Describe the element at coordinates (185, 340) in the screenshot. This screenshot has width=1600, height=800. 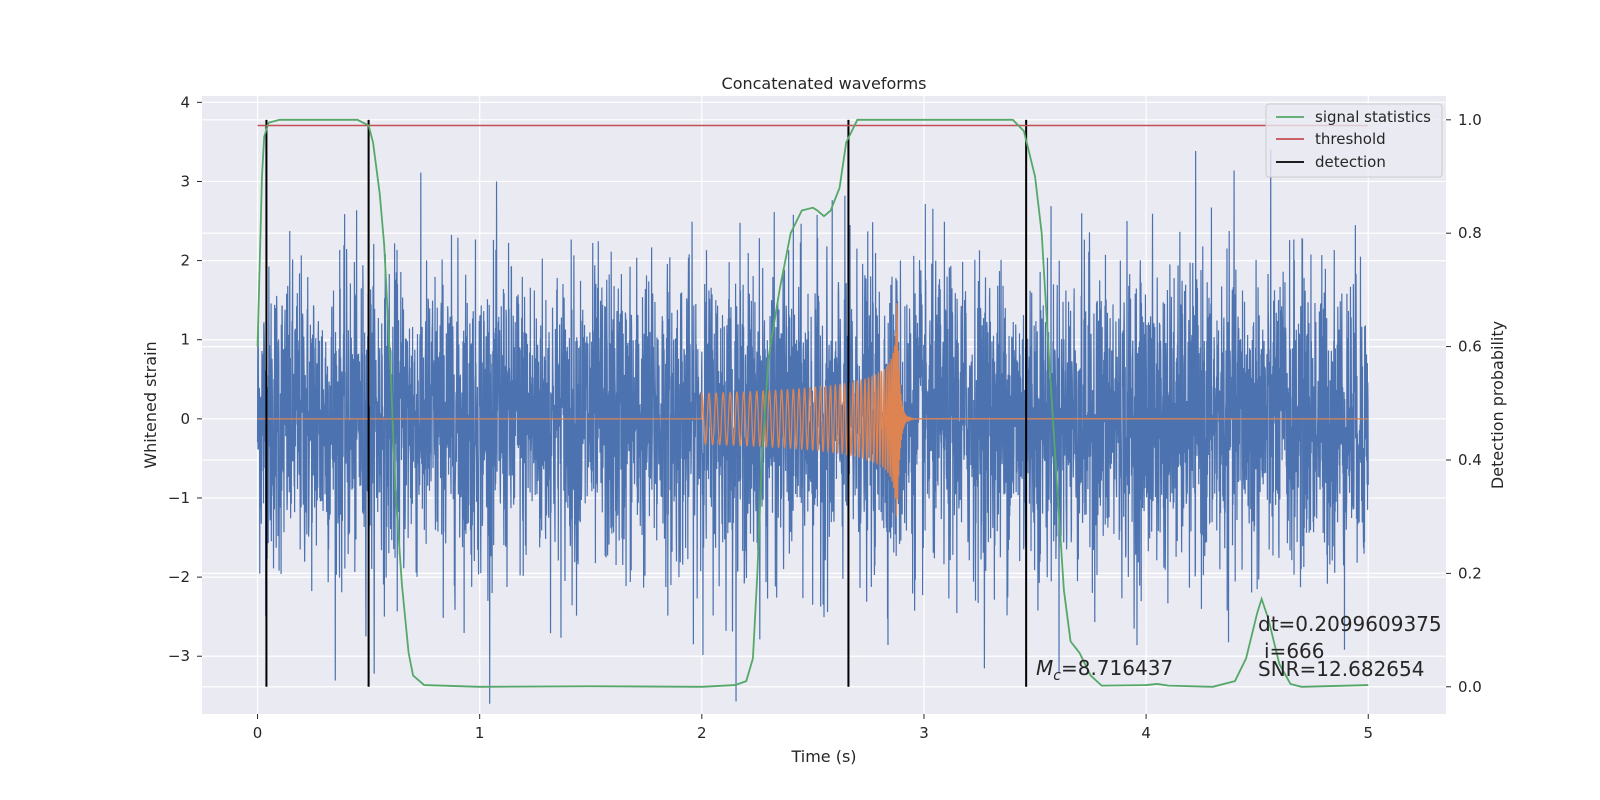
I see `y-tick-label: 1` at that location.